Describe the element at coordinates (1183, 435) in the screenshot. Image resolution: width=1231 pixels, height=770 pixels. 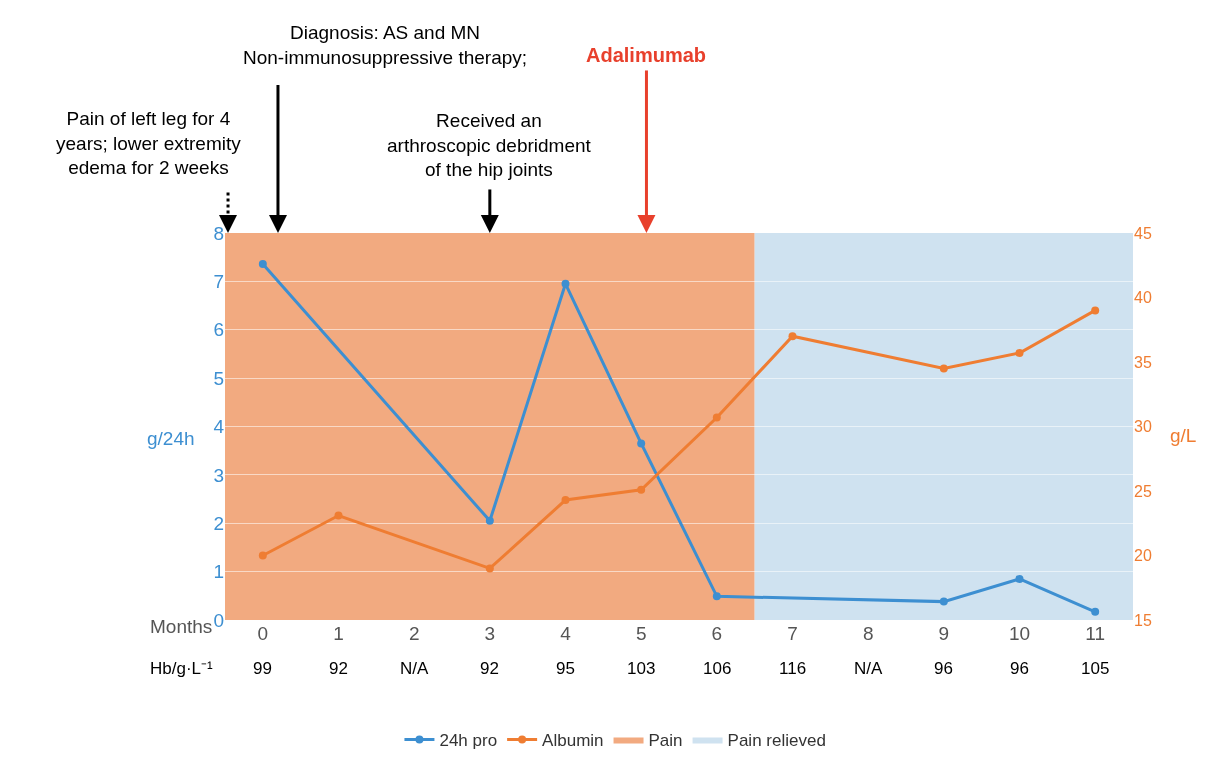
I see `y2-axis-title: g/L` at that location.